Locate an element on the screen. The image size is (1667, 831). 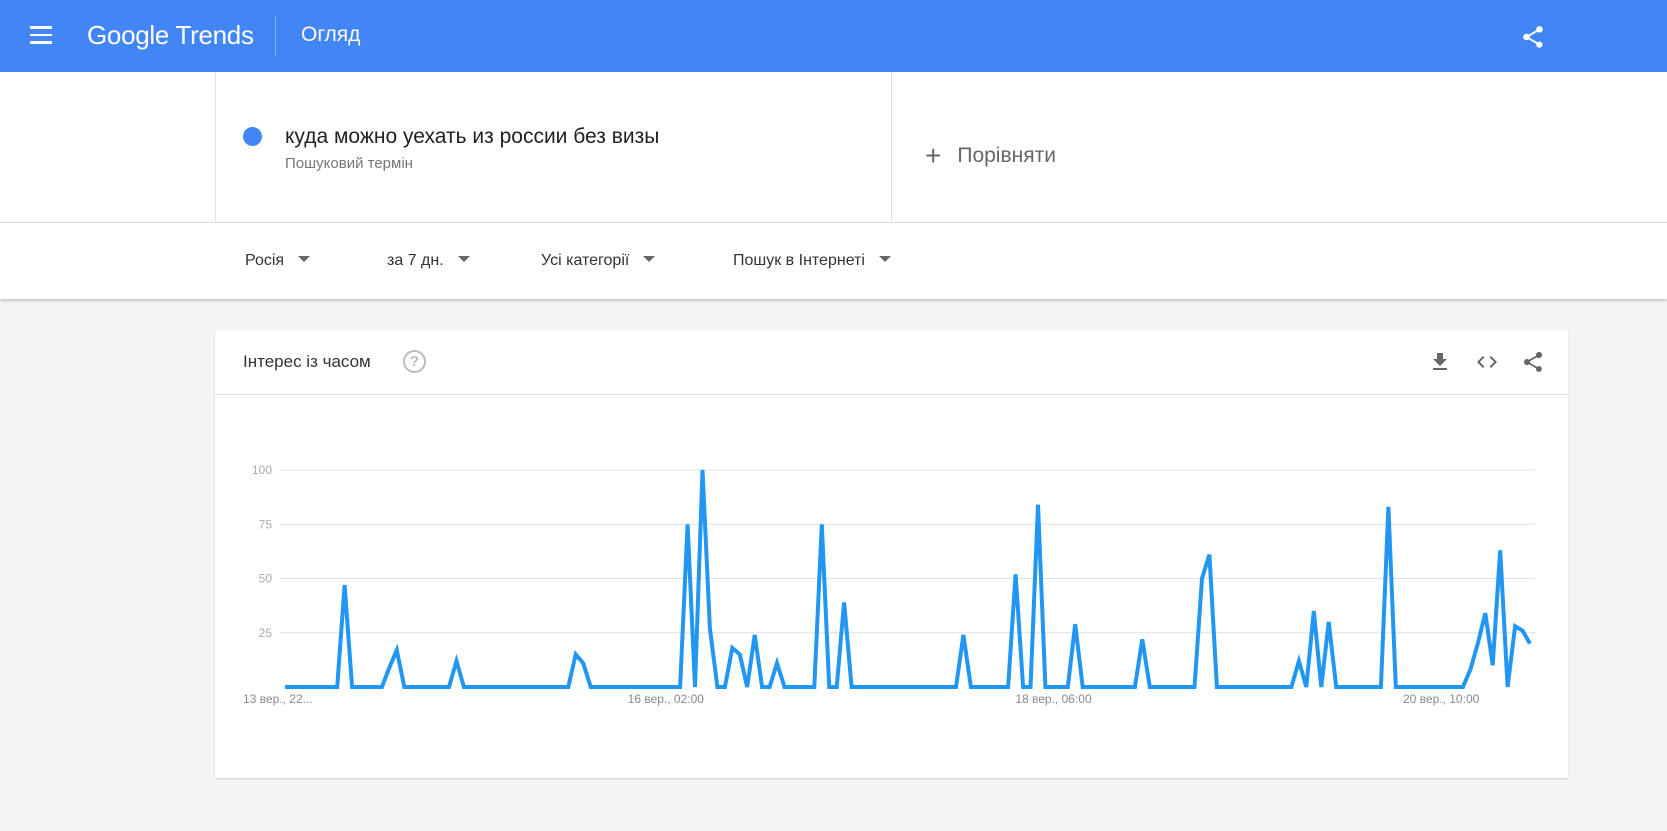
y-tick-label: 50 is located at coordinates (266, 579).